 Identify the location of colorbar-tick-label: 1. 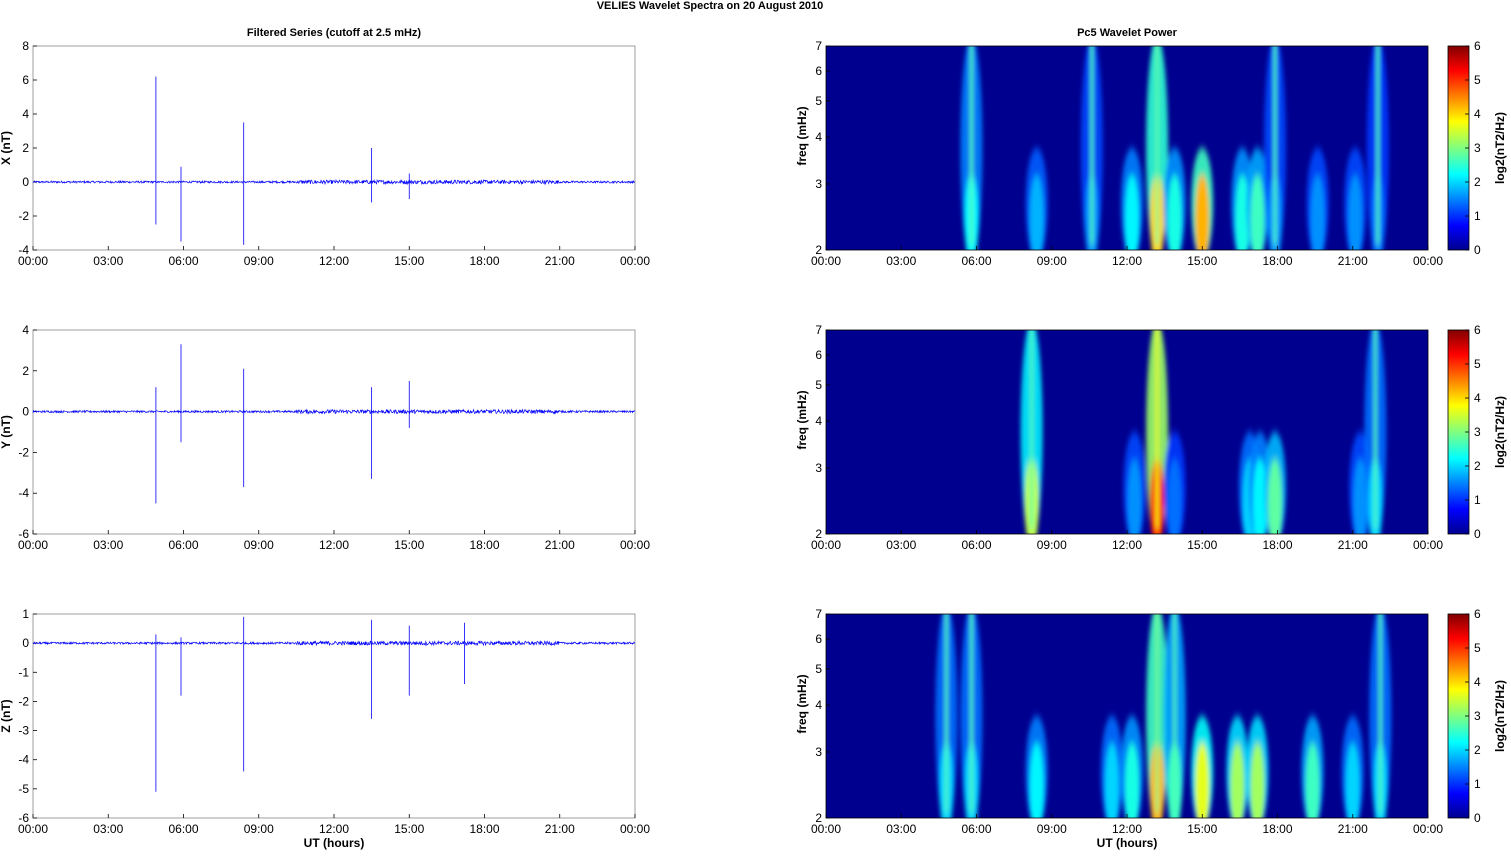
(1477, 216).